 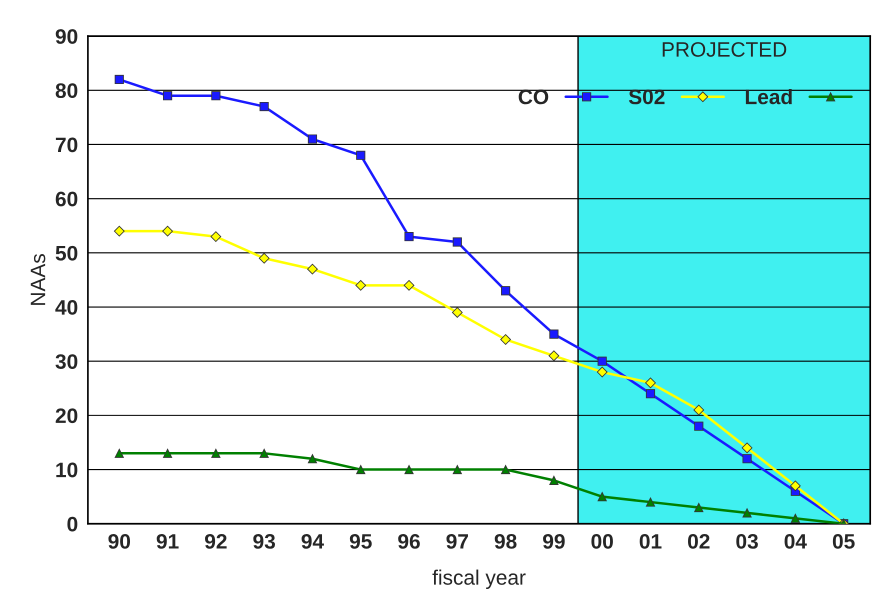 What do you see at coordinates (699, 541) in the screenshot?
I see `x-tick-label: 02` at bounding box center [699, 541].